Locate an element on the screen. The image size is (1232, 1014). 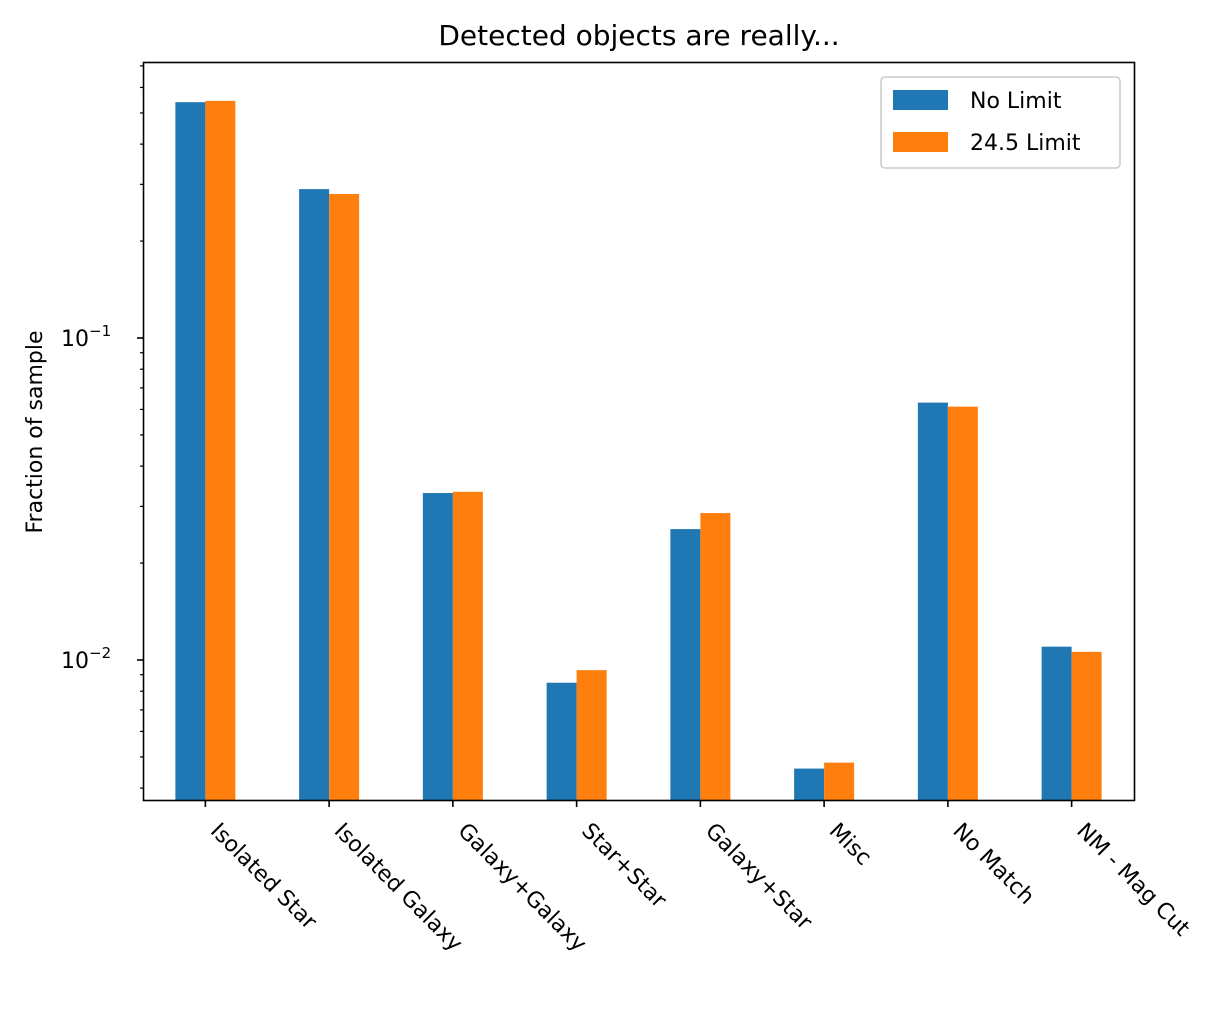
legend-label: 24.5 Limit is located at coordinates (1025, 143).